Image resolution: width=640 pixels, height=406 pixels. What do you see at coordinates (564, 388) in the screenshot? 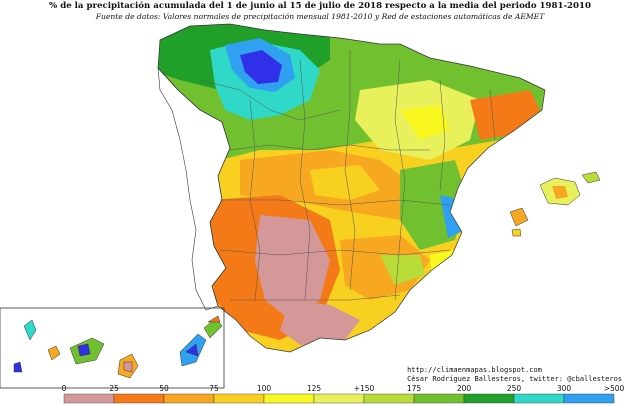
I see `legend-tick-label: 300` at bounding box center [564, 388].